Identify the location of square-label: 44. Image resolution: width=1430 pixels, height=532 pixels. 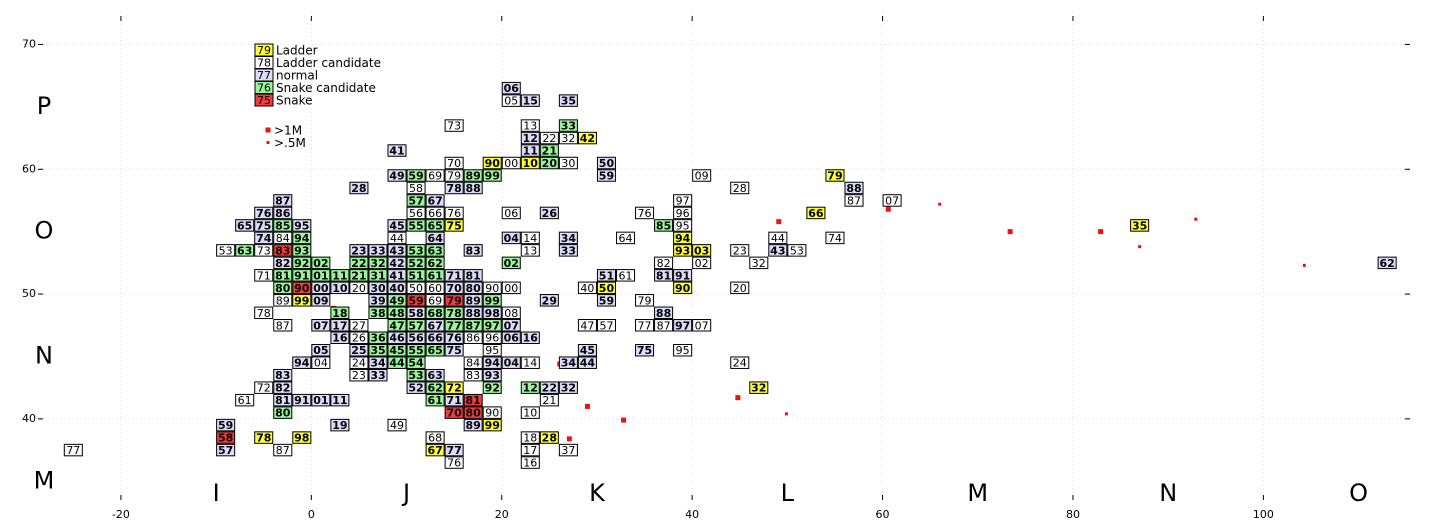
(397, 238).